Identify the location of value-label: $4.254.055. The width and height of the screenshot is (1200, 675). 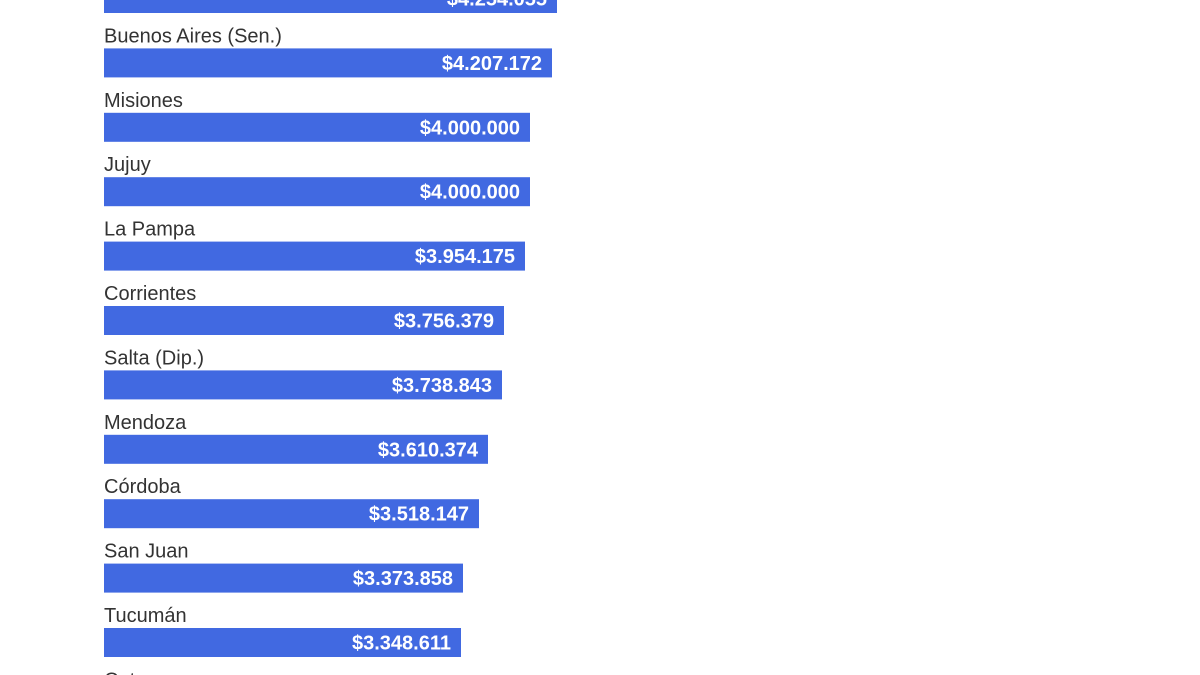
(497, 5).